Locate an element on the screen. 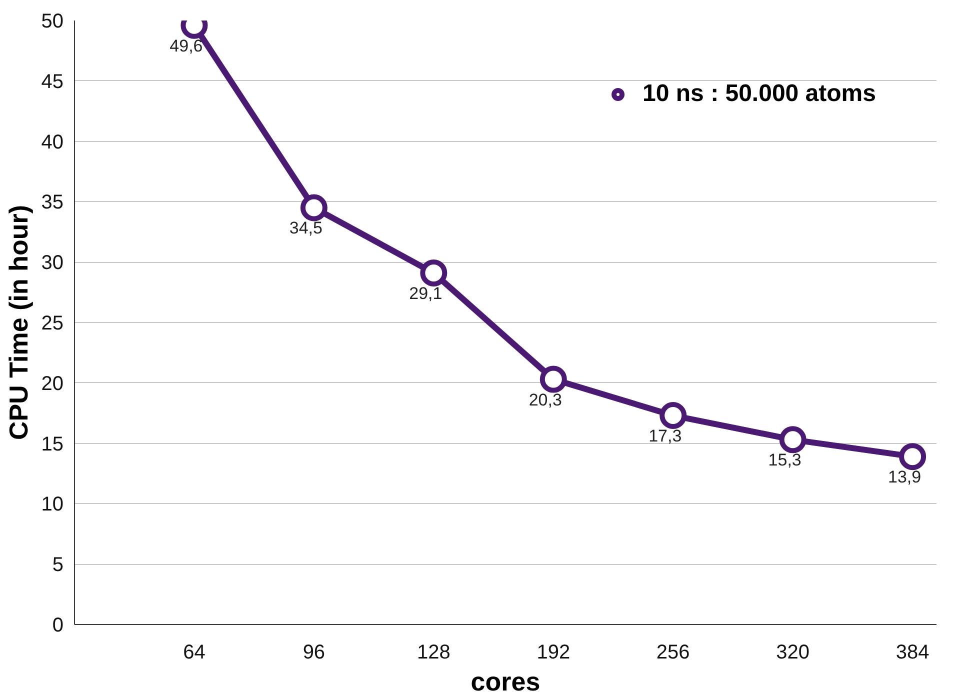 This screenshot has width=966, height=699. x-tick-label: 256 is located at coordinates (673, 653).